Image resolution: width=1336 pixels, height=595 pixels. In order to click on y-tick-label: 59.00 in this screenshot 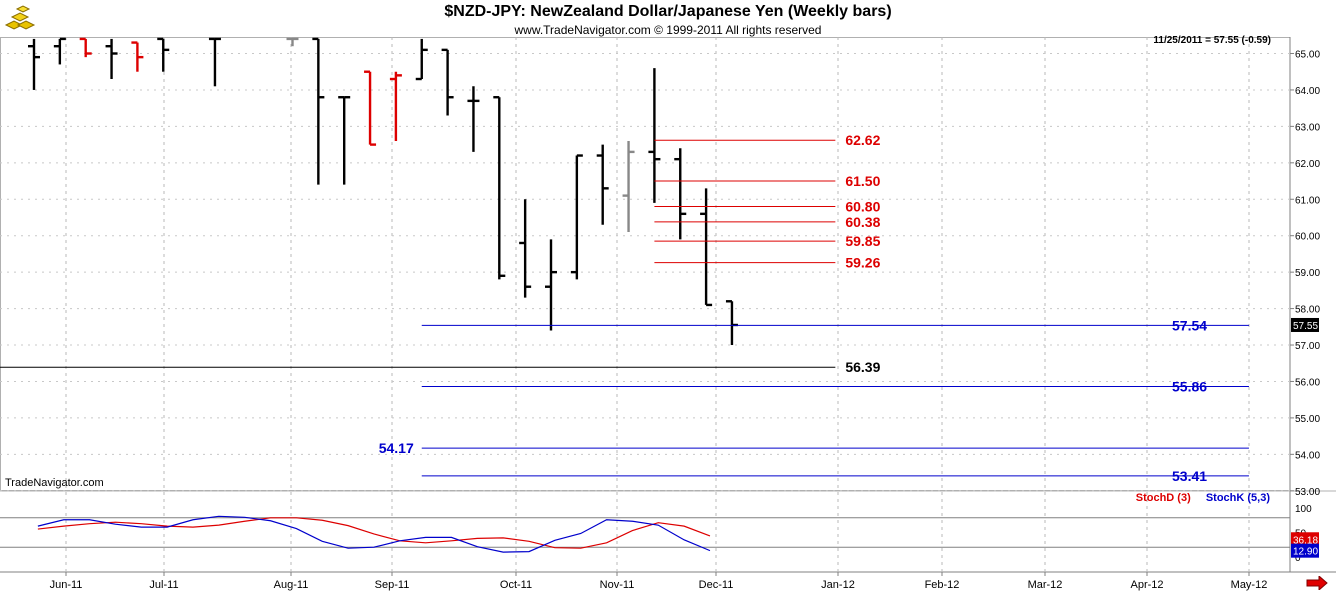, I will do `click(1307, 273)`.